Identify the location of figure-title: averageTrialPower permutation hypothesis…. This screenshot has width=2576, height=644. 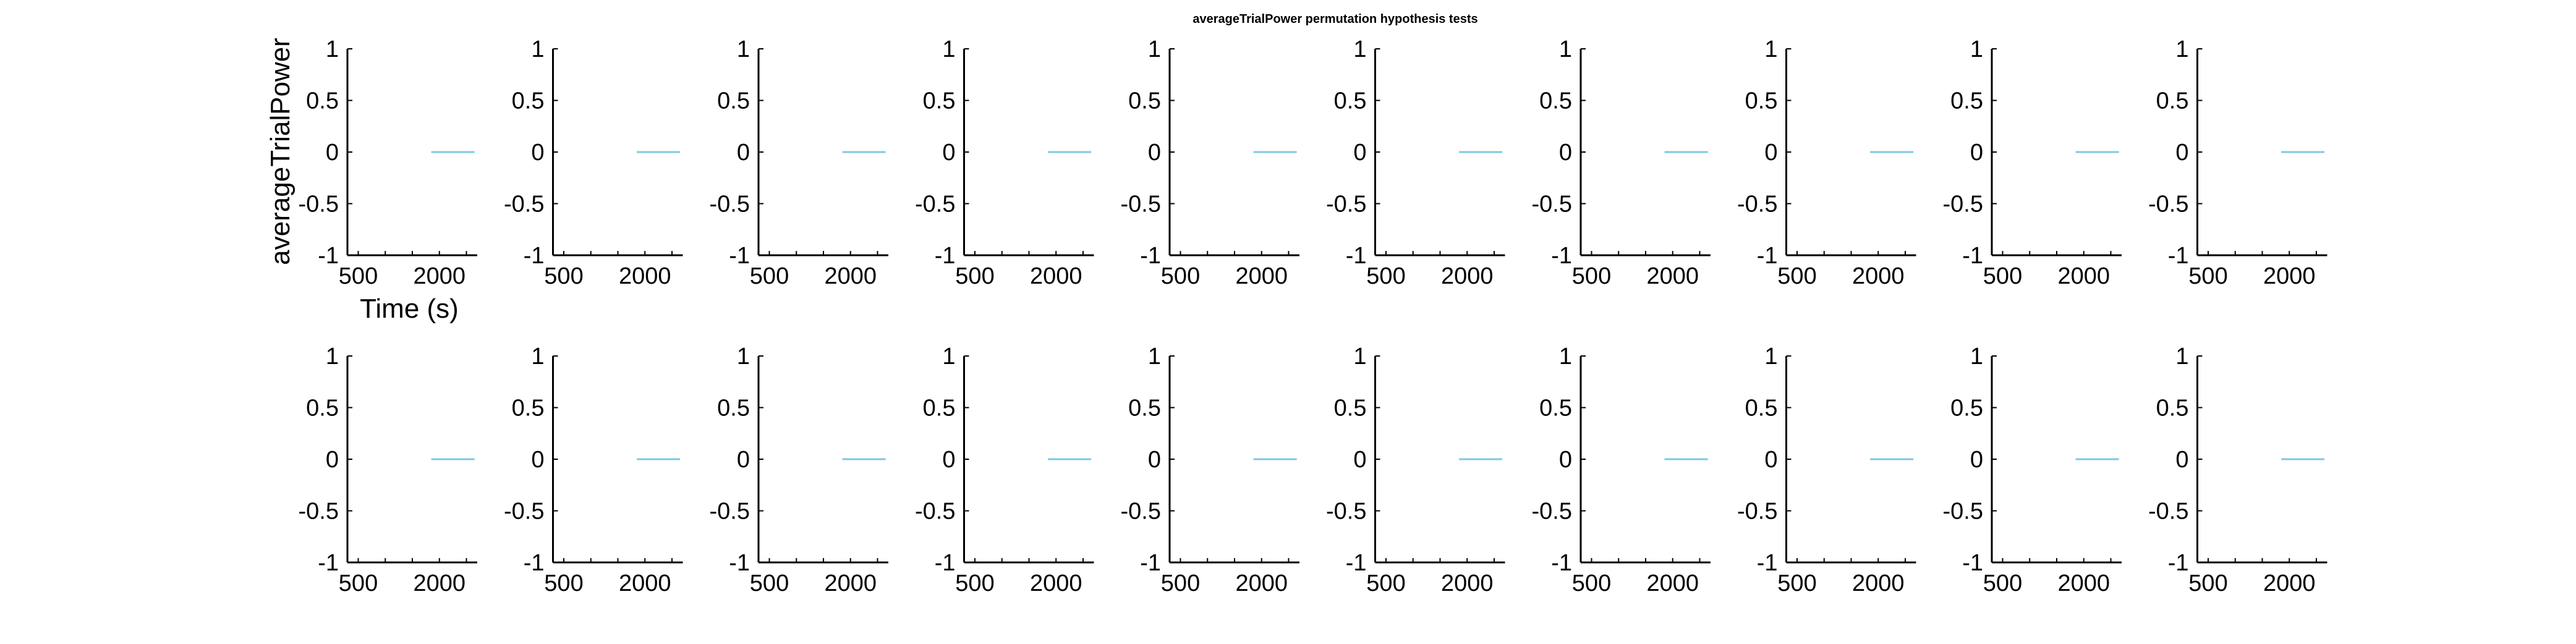
(1334, 19).